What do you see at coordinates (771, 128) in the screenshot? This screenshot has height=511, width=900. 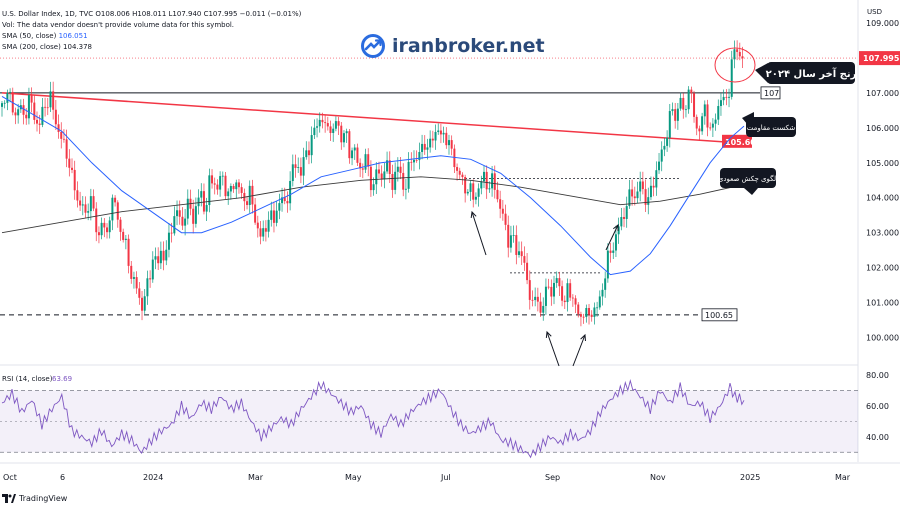 I see `annotation-resistance-break: شکست مقاومت` at bounding box center [771, 128].